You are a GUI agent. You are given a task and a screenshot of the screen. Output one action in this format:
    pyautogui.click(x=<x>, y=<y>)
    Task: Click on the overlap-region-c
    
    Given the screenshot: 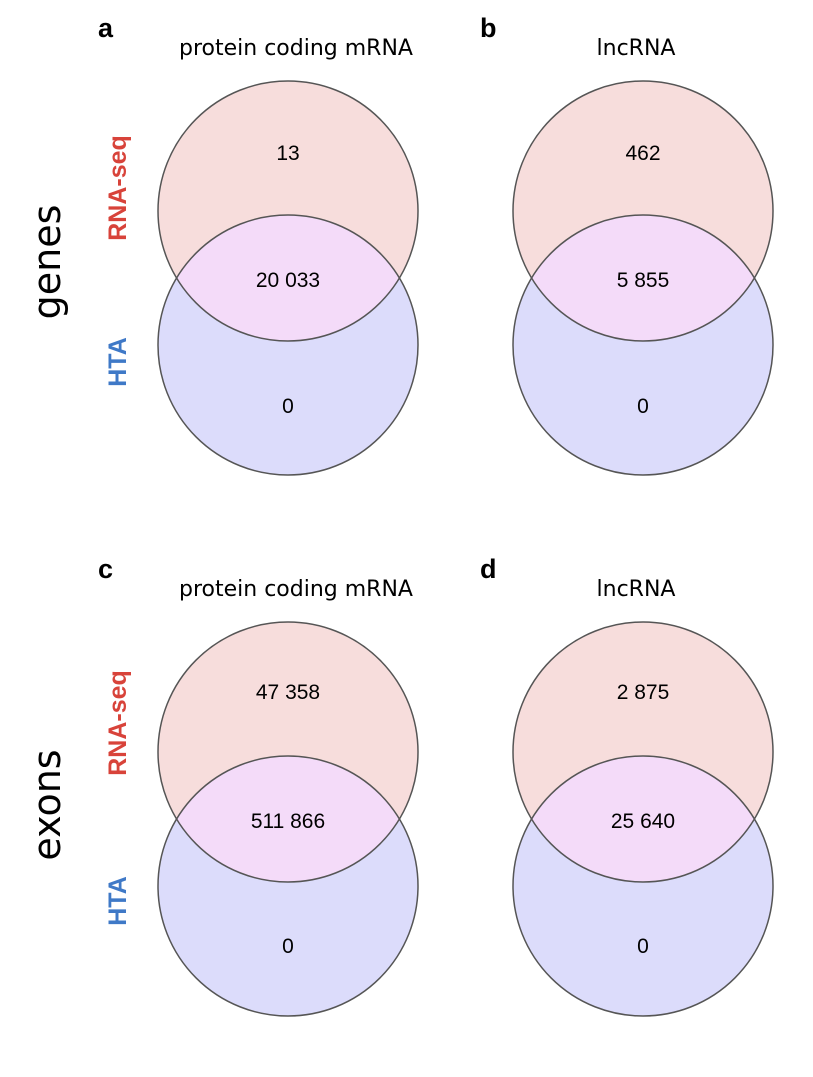 What is the action you would take?
    pyautogui.click(x=288, y=819)
    